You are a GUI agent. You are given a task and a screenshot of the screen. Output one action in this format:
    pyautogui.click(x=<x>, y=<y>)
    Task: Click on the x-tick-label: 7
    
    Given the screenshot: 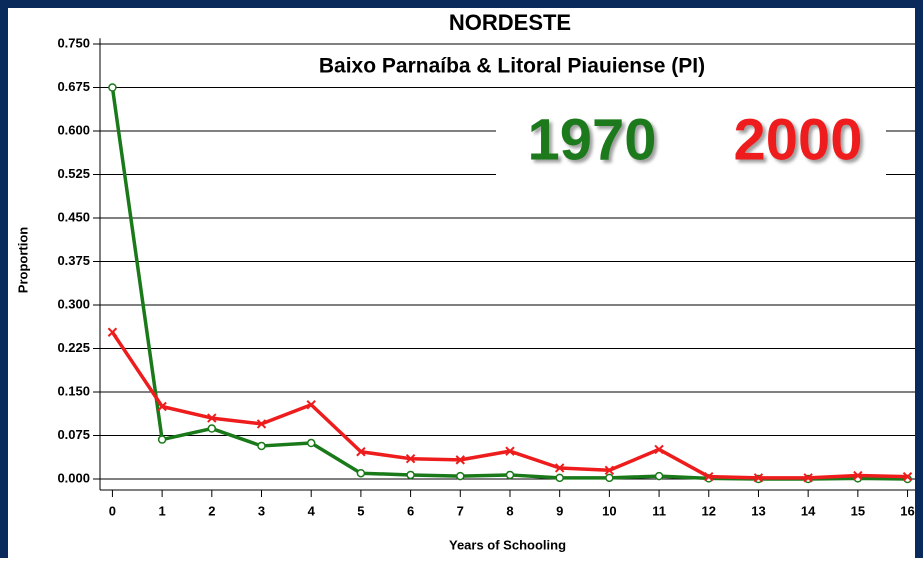 What is the action you would take?
    pyautogui.click(x=460, y=510)
    